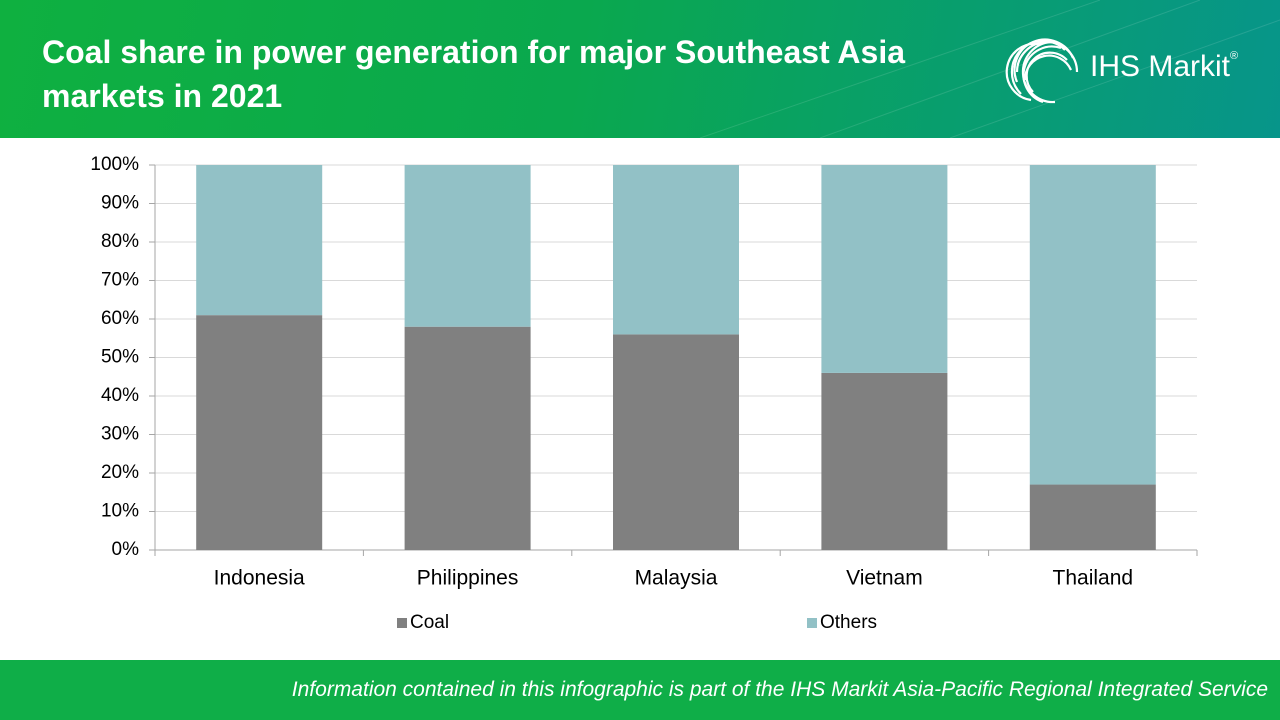 This screenshot has width=1280, height=720. Describe the element at coordinates (259, 578) in the screenshot. I see `x-tick-label: Indonesia` at that location.